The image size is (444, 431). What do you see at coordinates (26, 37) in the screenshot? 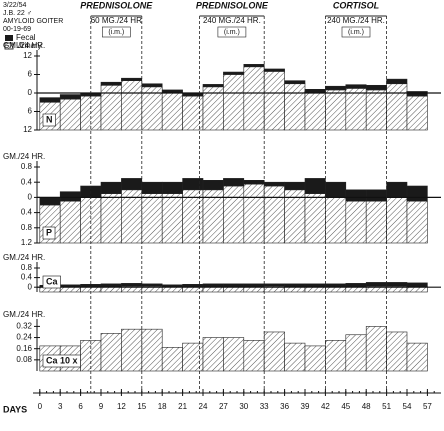
I see `legend-label: Fecal` at bounding box center [26, 37].